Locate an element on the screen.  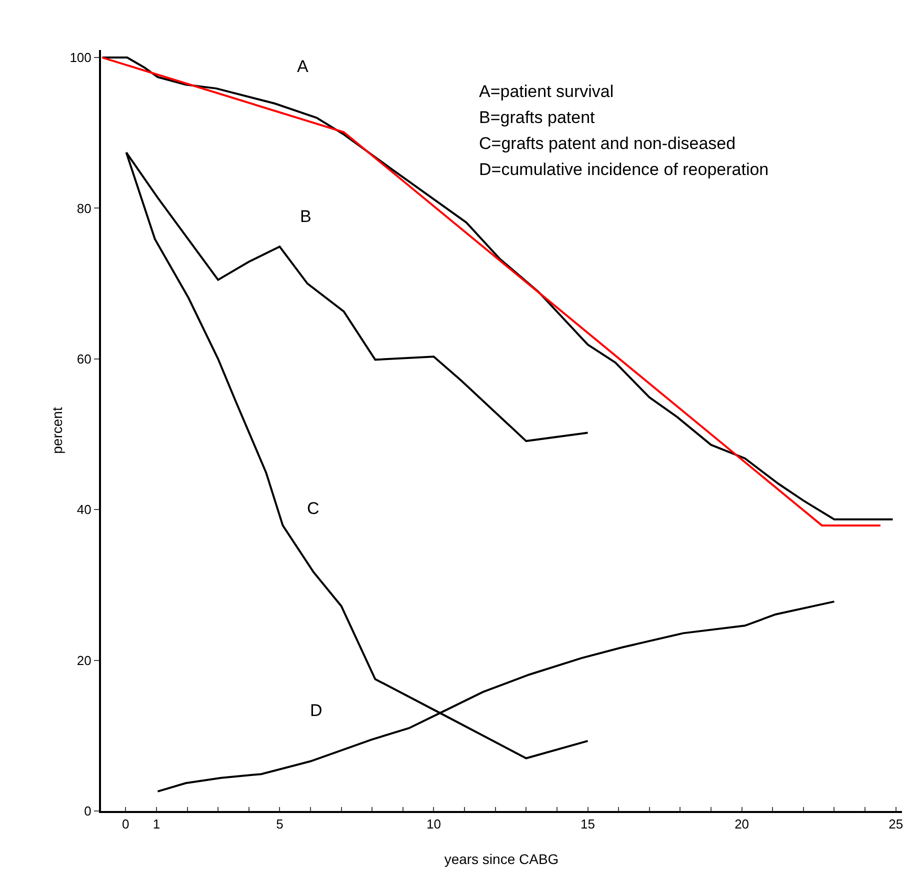
x-tick-label: 0 is located at coordinates (126, 824).